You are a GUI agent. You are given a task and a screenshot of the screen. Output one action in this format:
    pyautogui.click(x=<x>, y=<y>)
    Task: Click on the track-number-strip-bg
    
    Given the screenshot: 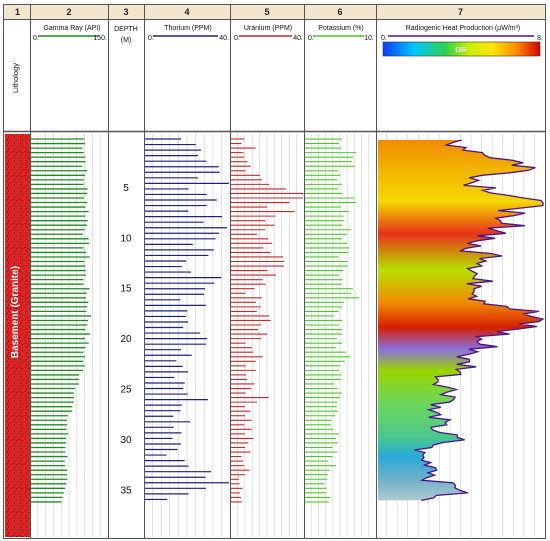 What is the action you would take?
    pyautogui.click(x=274, y=12)
    